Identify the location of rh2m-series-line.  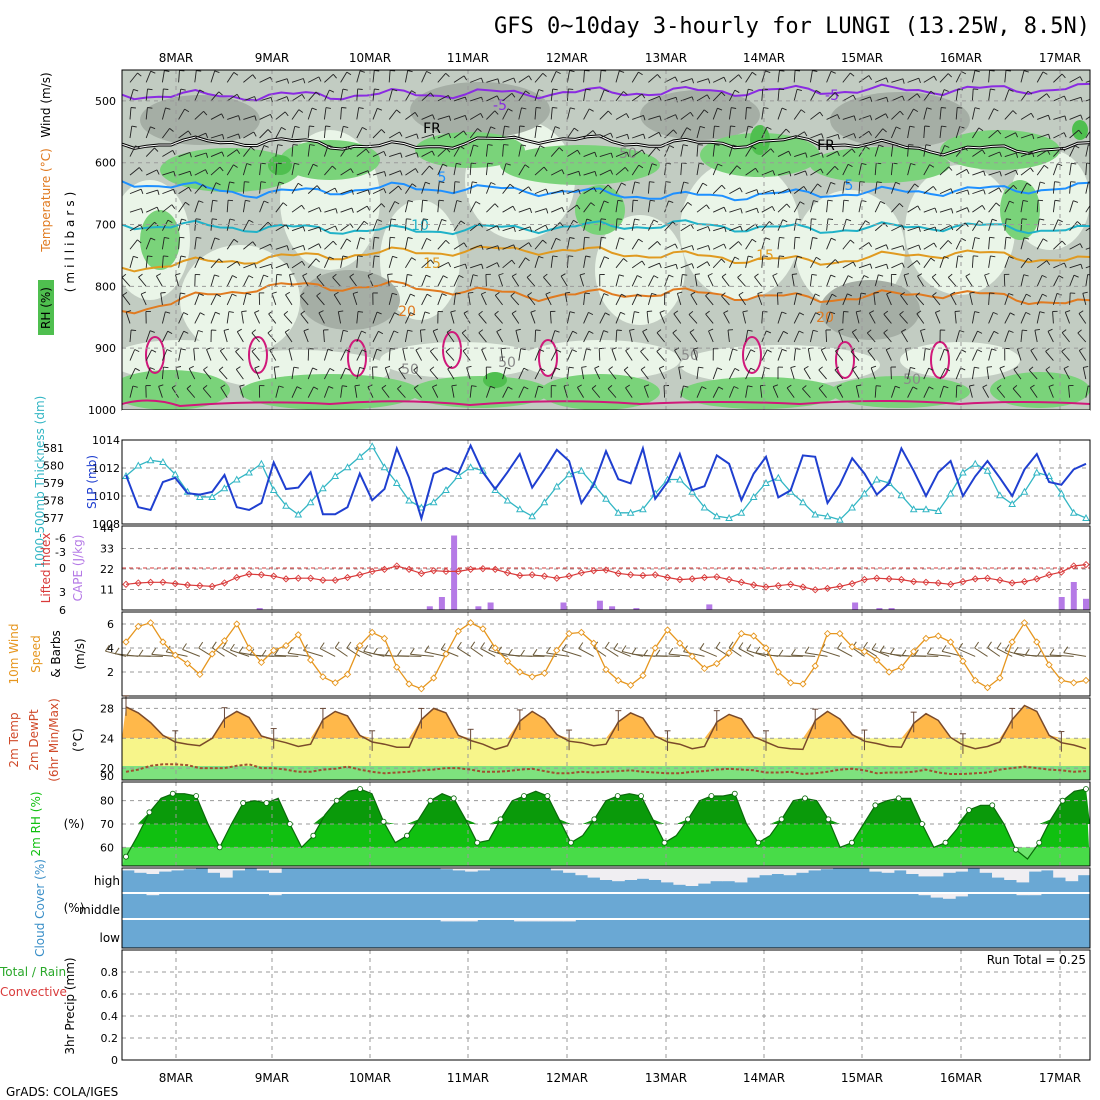
(606, 824).